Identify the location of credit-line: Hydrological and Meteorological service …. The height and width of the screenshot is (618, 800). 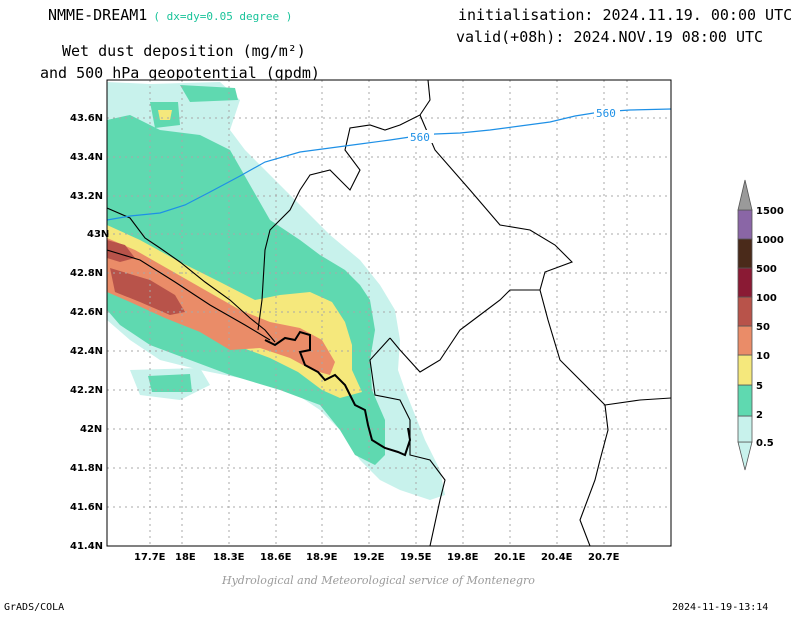
(378, 580).